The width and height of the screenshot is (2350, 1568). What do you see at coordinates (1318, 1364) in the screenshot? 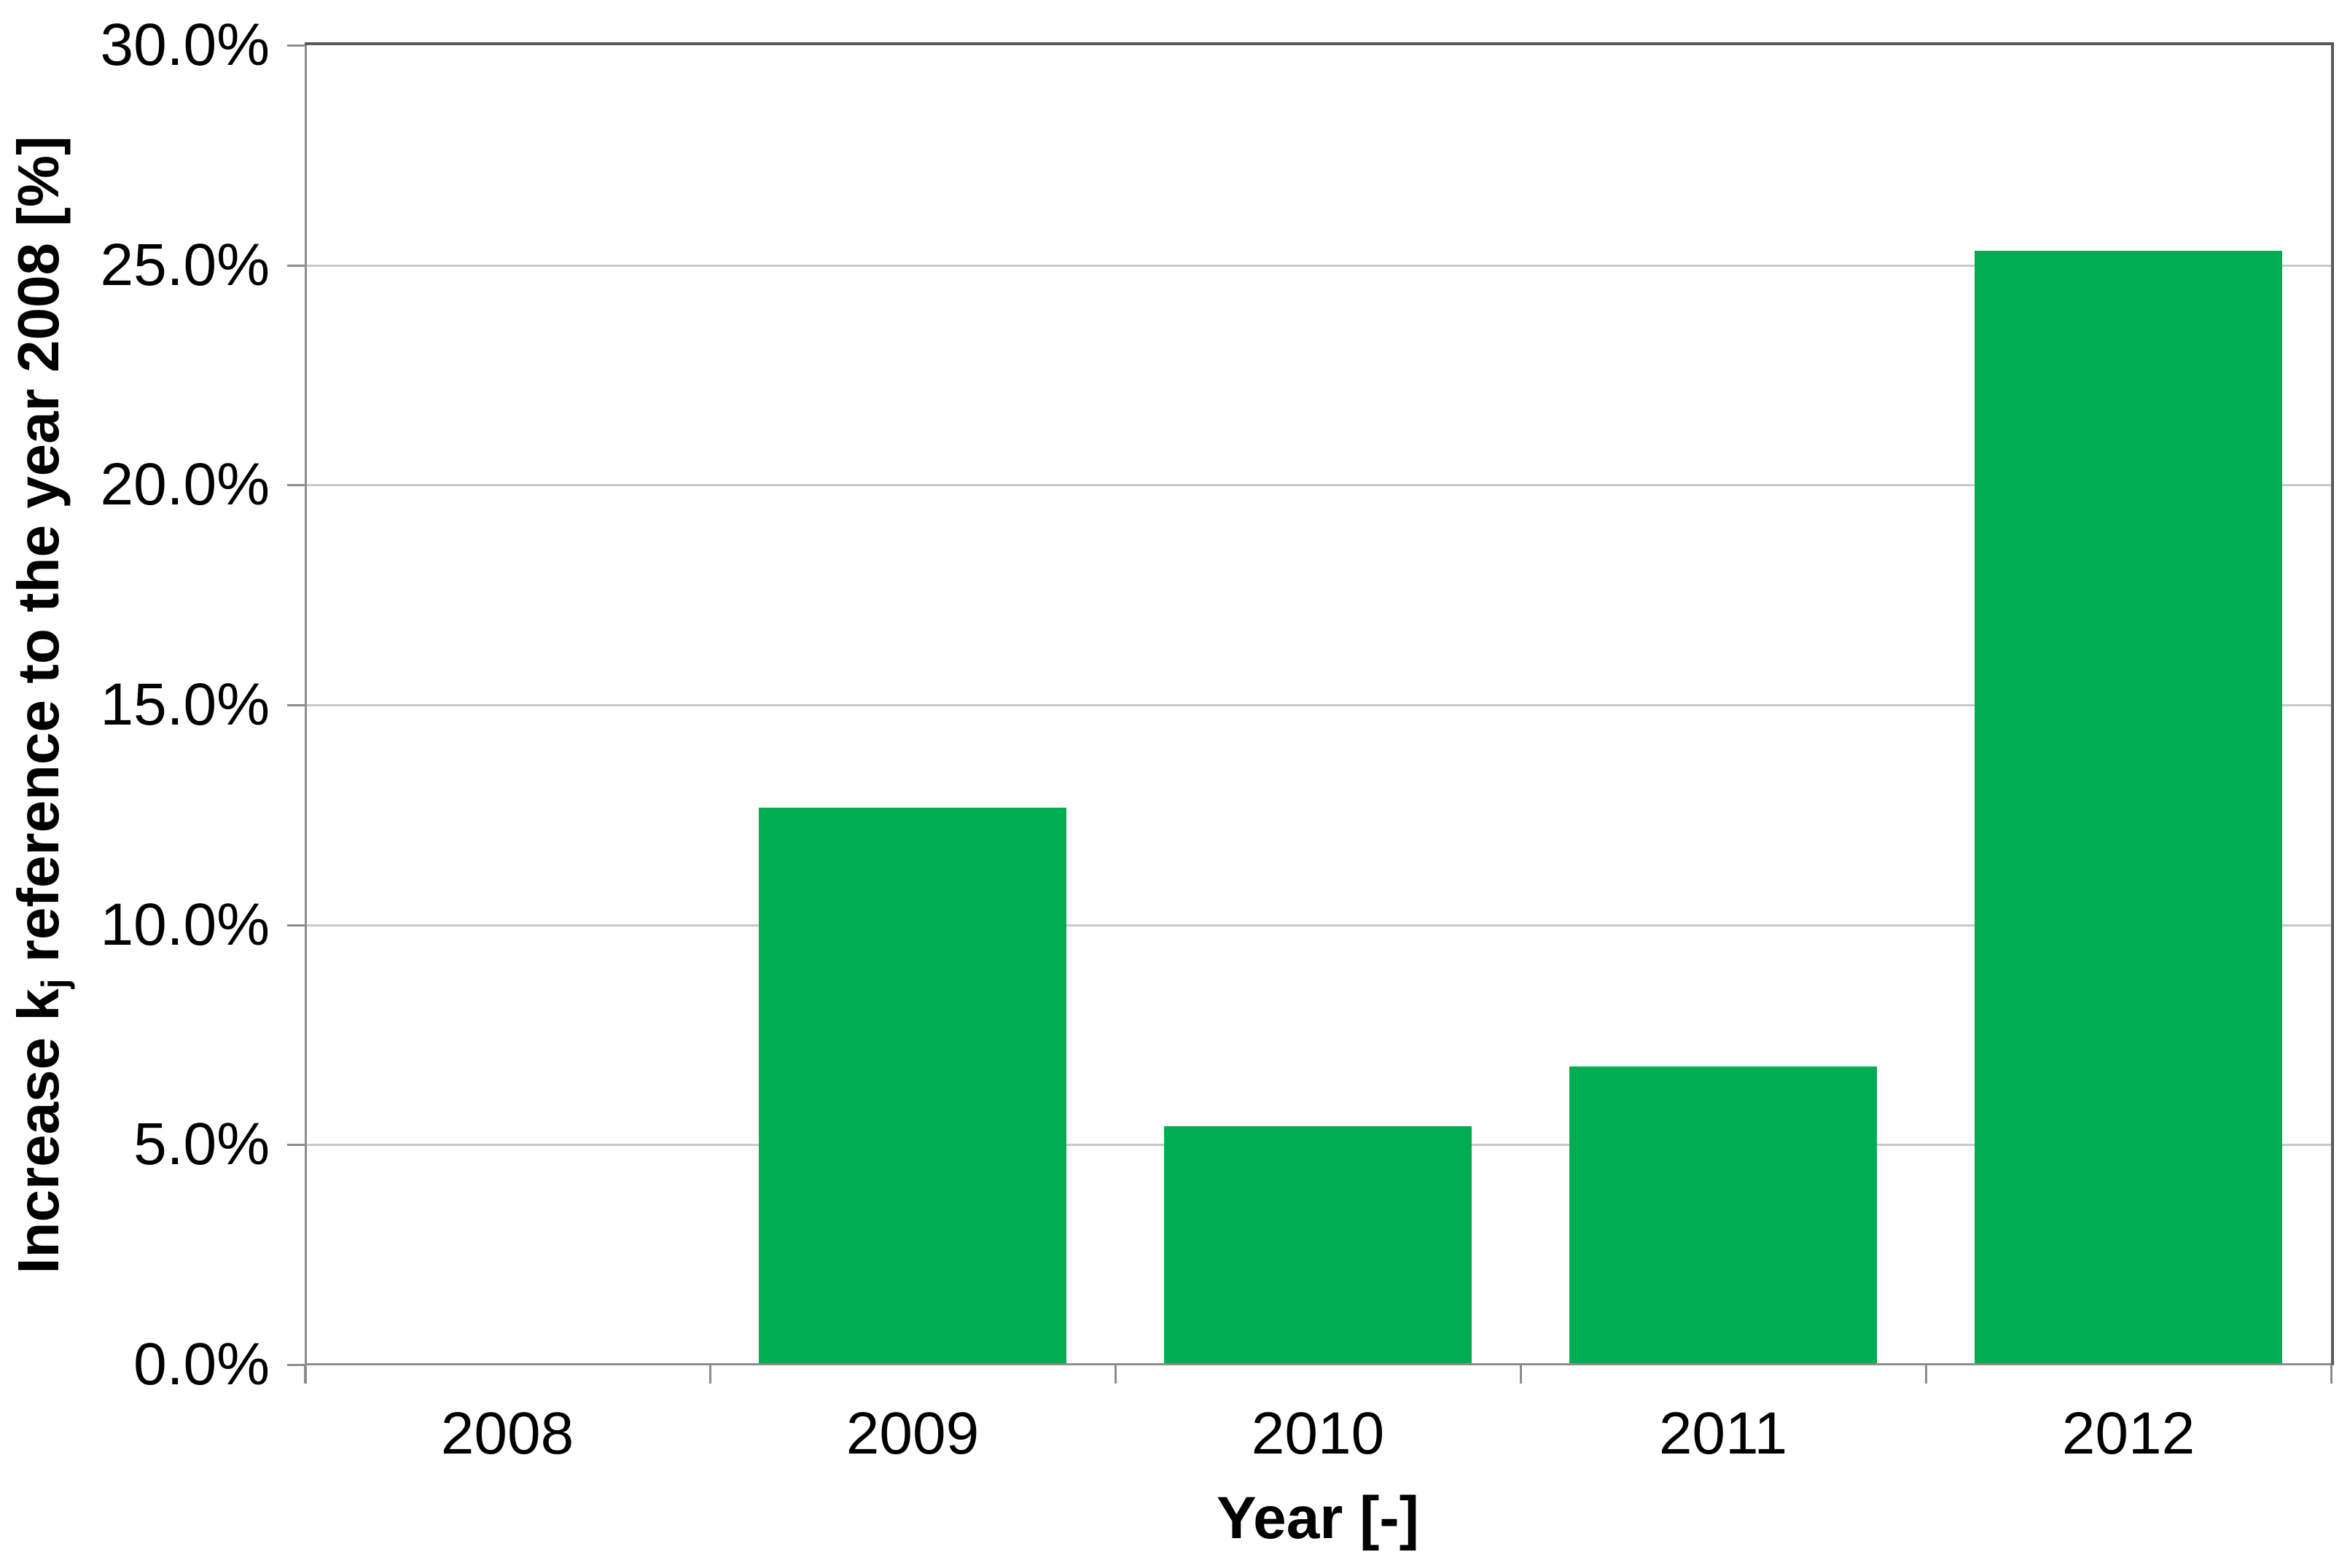
I see `x-axis-line` at bounding box center [1318, 1364].